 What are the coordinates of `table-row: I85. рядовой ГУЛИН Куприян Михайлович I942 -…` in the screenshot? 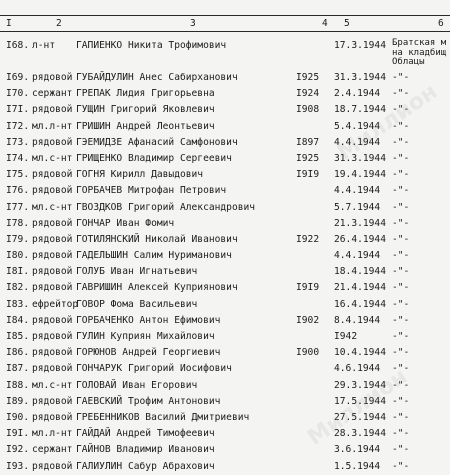 It's located at (225, 337).